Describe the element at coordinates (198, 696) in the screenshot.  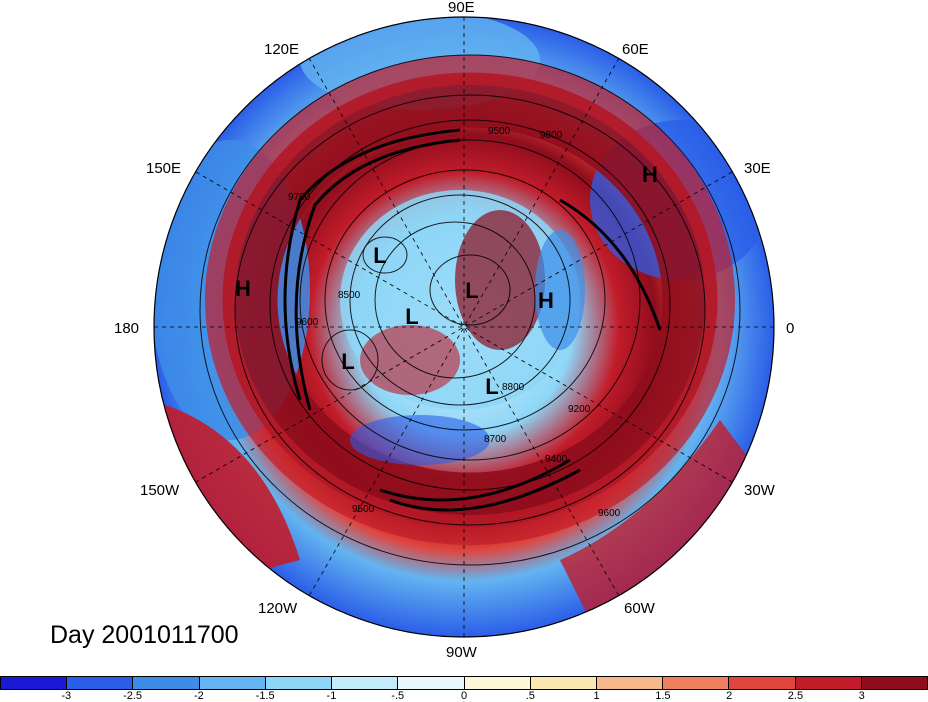
I see `colorbar-tick-label: -2` at that location.